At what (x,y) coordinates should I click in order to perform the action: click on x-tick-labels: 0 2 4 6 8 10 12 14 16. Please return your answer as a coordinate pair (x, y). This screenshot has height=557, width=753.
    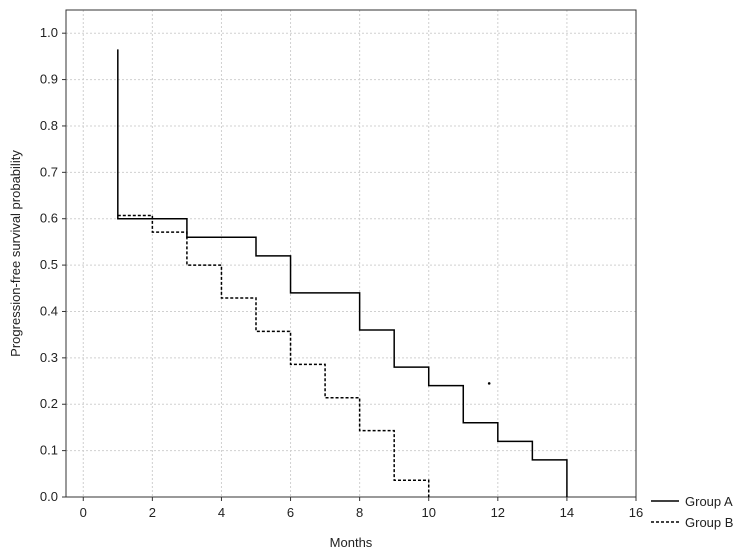
    Looking at the image, I should click on (361, 508).